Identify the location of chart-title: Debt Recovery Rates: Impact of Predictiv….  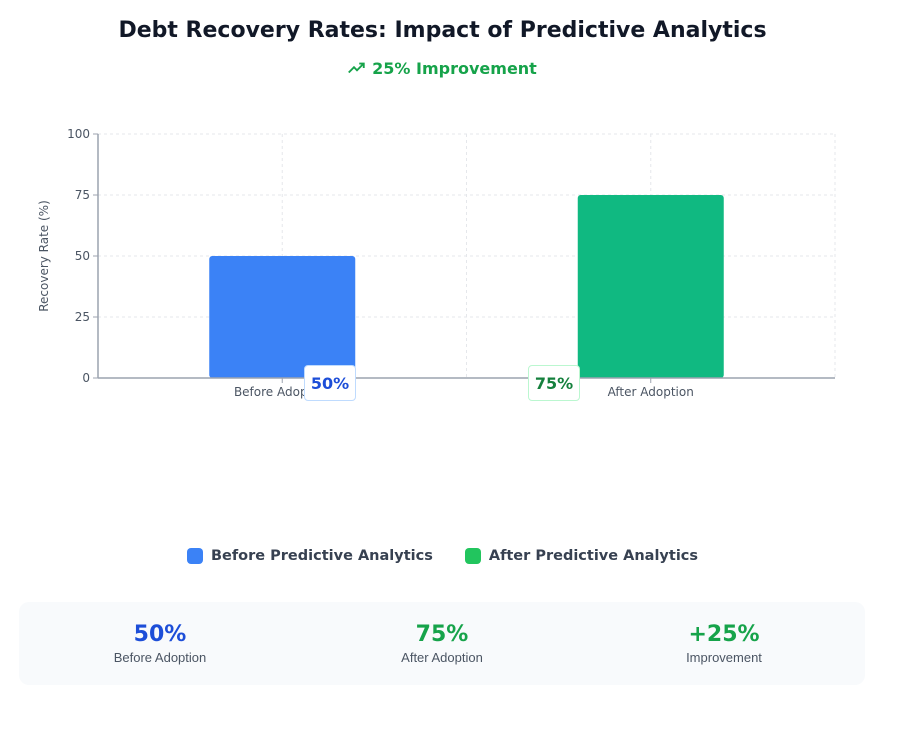
(442, 30).